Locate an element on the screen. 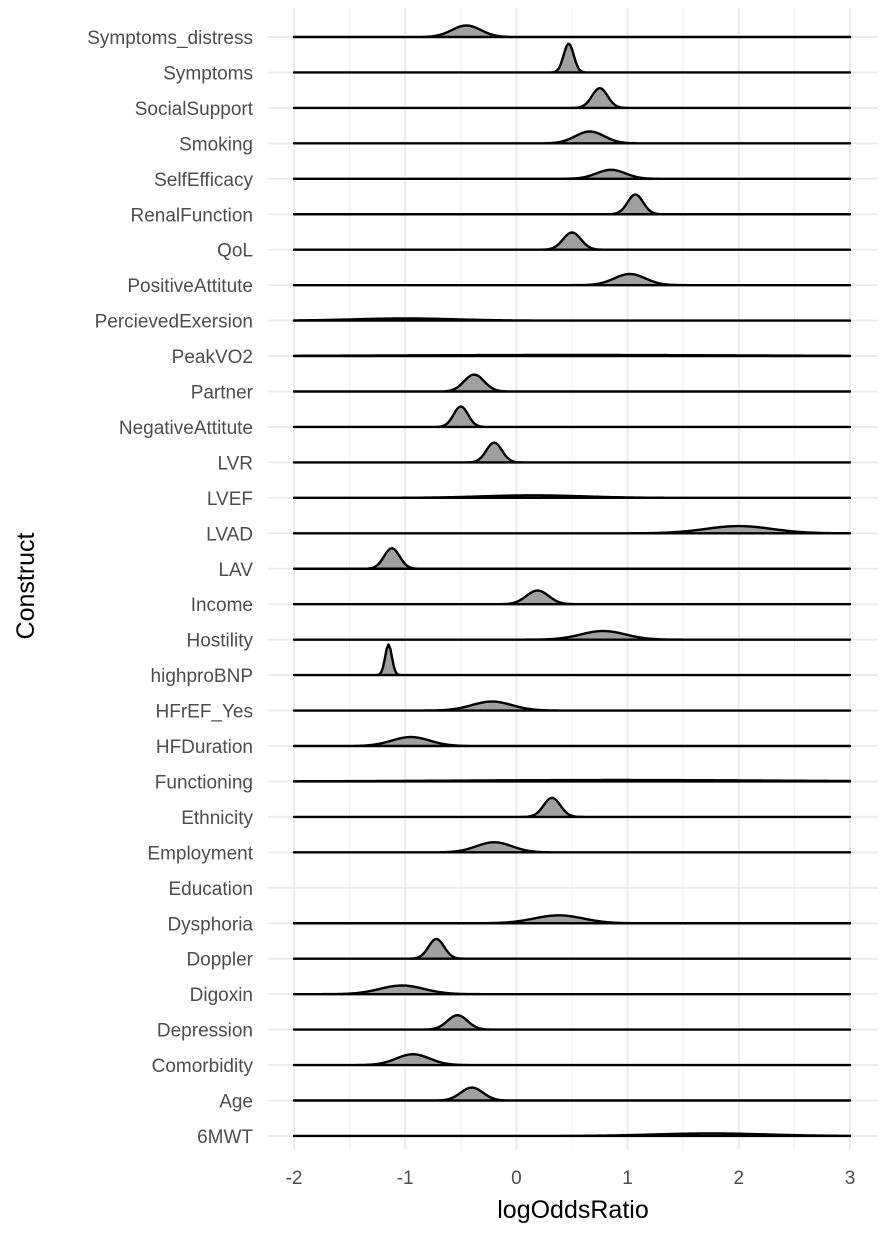  x-tick-label: 3 is located at coordinates (850, 1178).